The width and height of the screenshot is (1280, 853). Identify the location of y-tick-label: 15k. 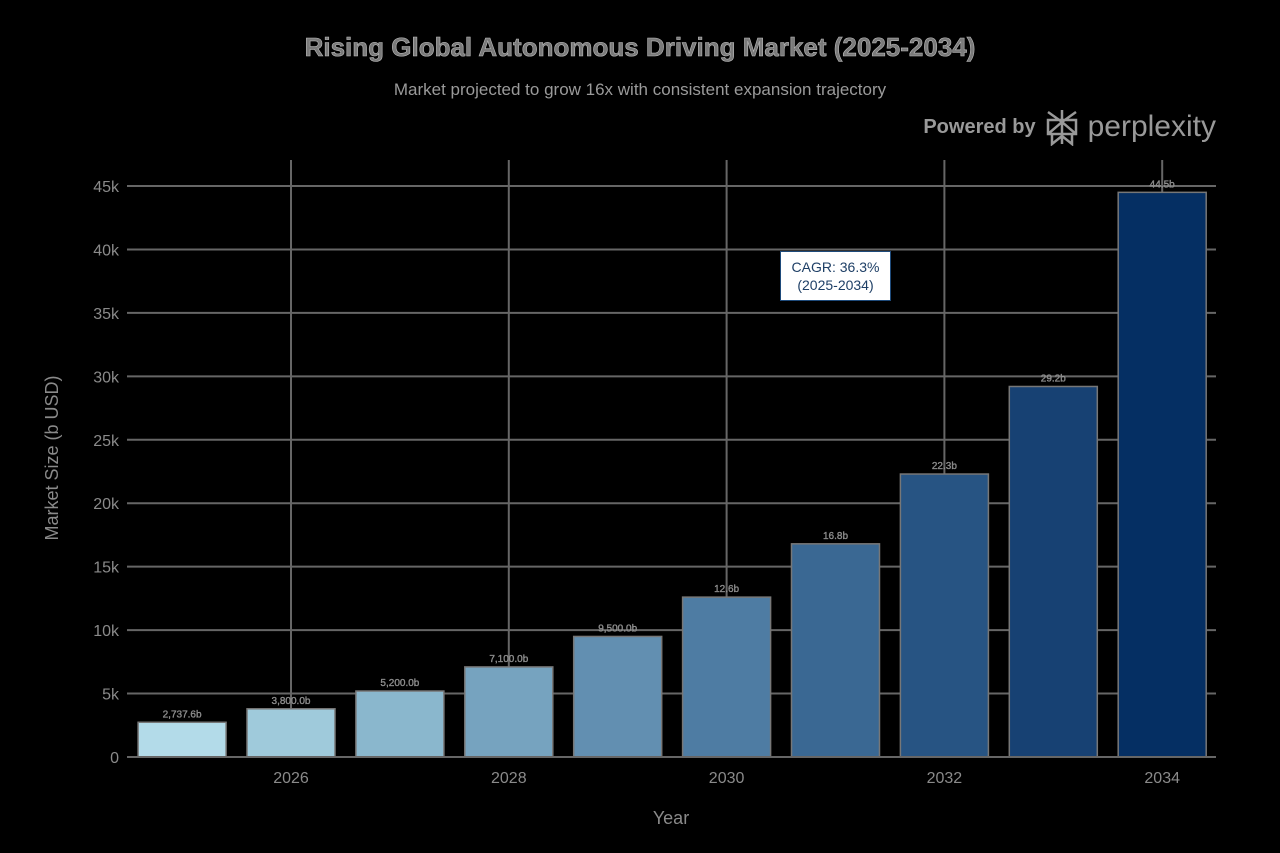
(106, 568).